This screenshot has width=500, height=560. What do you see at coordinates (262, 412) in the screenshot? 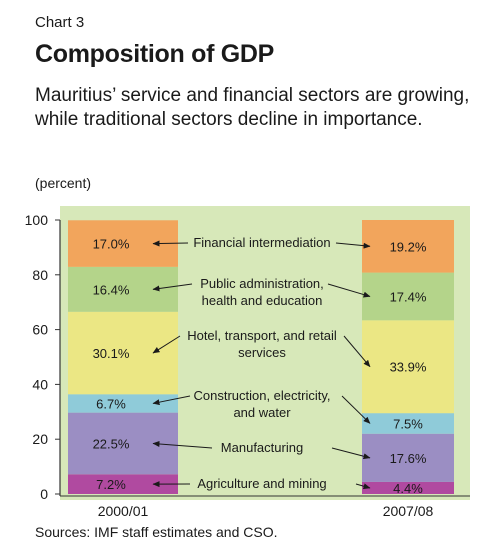
I see `series-name-label: and water` at bounding box center [262, 412].